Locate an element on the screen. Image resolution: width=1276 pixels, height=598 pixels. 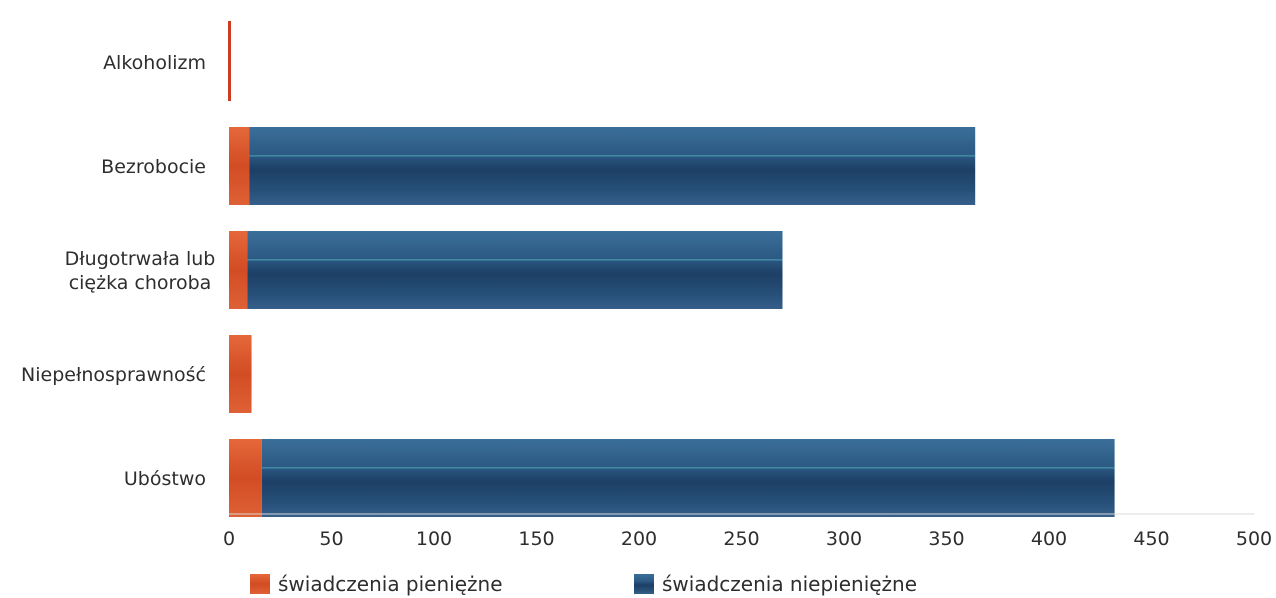
legend-label-0: świadczenia pieniężne is located at coordinates (390, 584).